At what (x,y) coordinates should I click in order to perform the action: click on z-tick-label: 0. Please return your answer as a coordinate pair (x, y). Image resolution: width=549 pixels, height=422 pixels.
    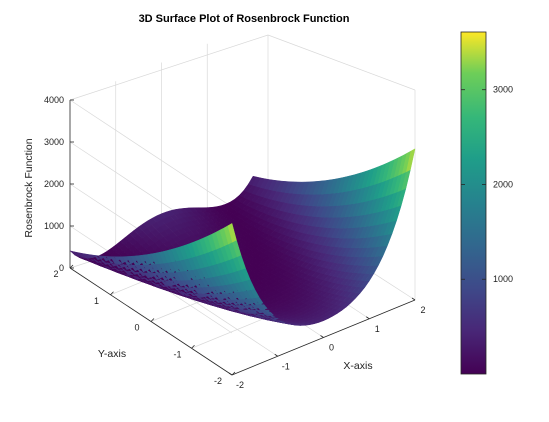
    Looking at the image, I should click on (61, 268).